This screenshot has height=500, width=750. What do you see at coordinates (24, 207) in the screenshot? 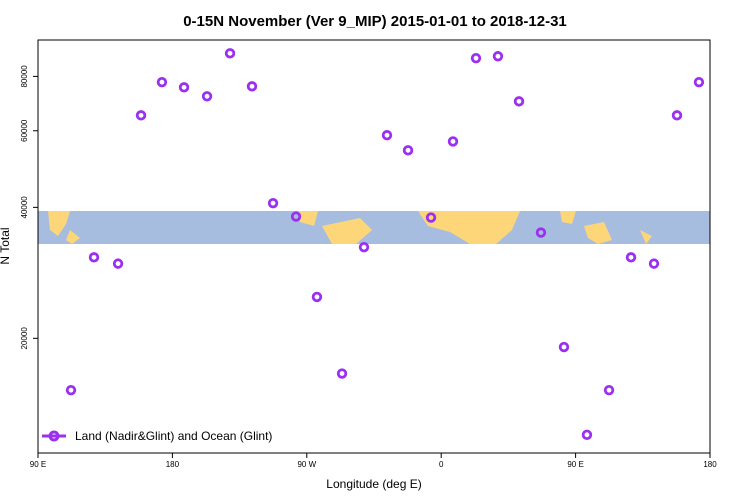
I see `y-tick-label: 40000` at bounding box center [24, 207].